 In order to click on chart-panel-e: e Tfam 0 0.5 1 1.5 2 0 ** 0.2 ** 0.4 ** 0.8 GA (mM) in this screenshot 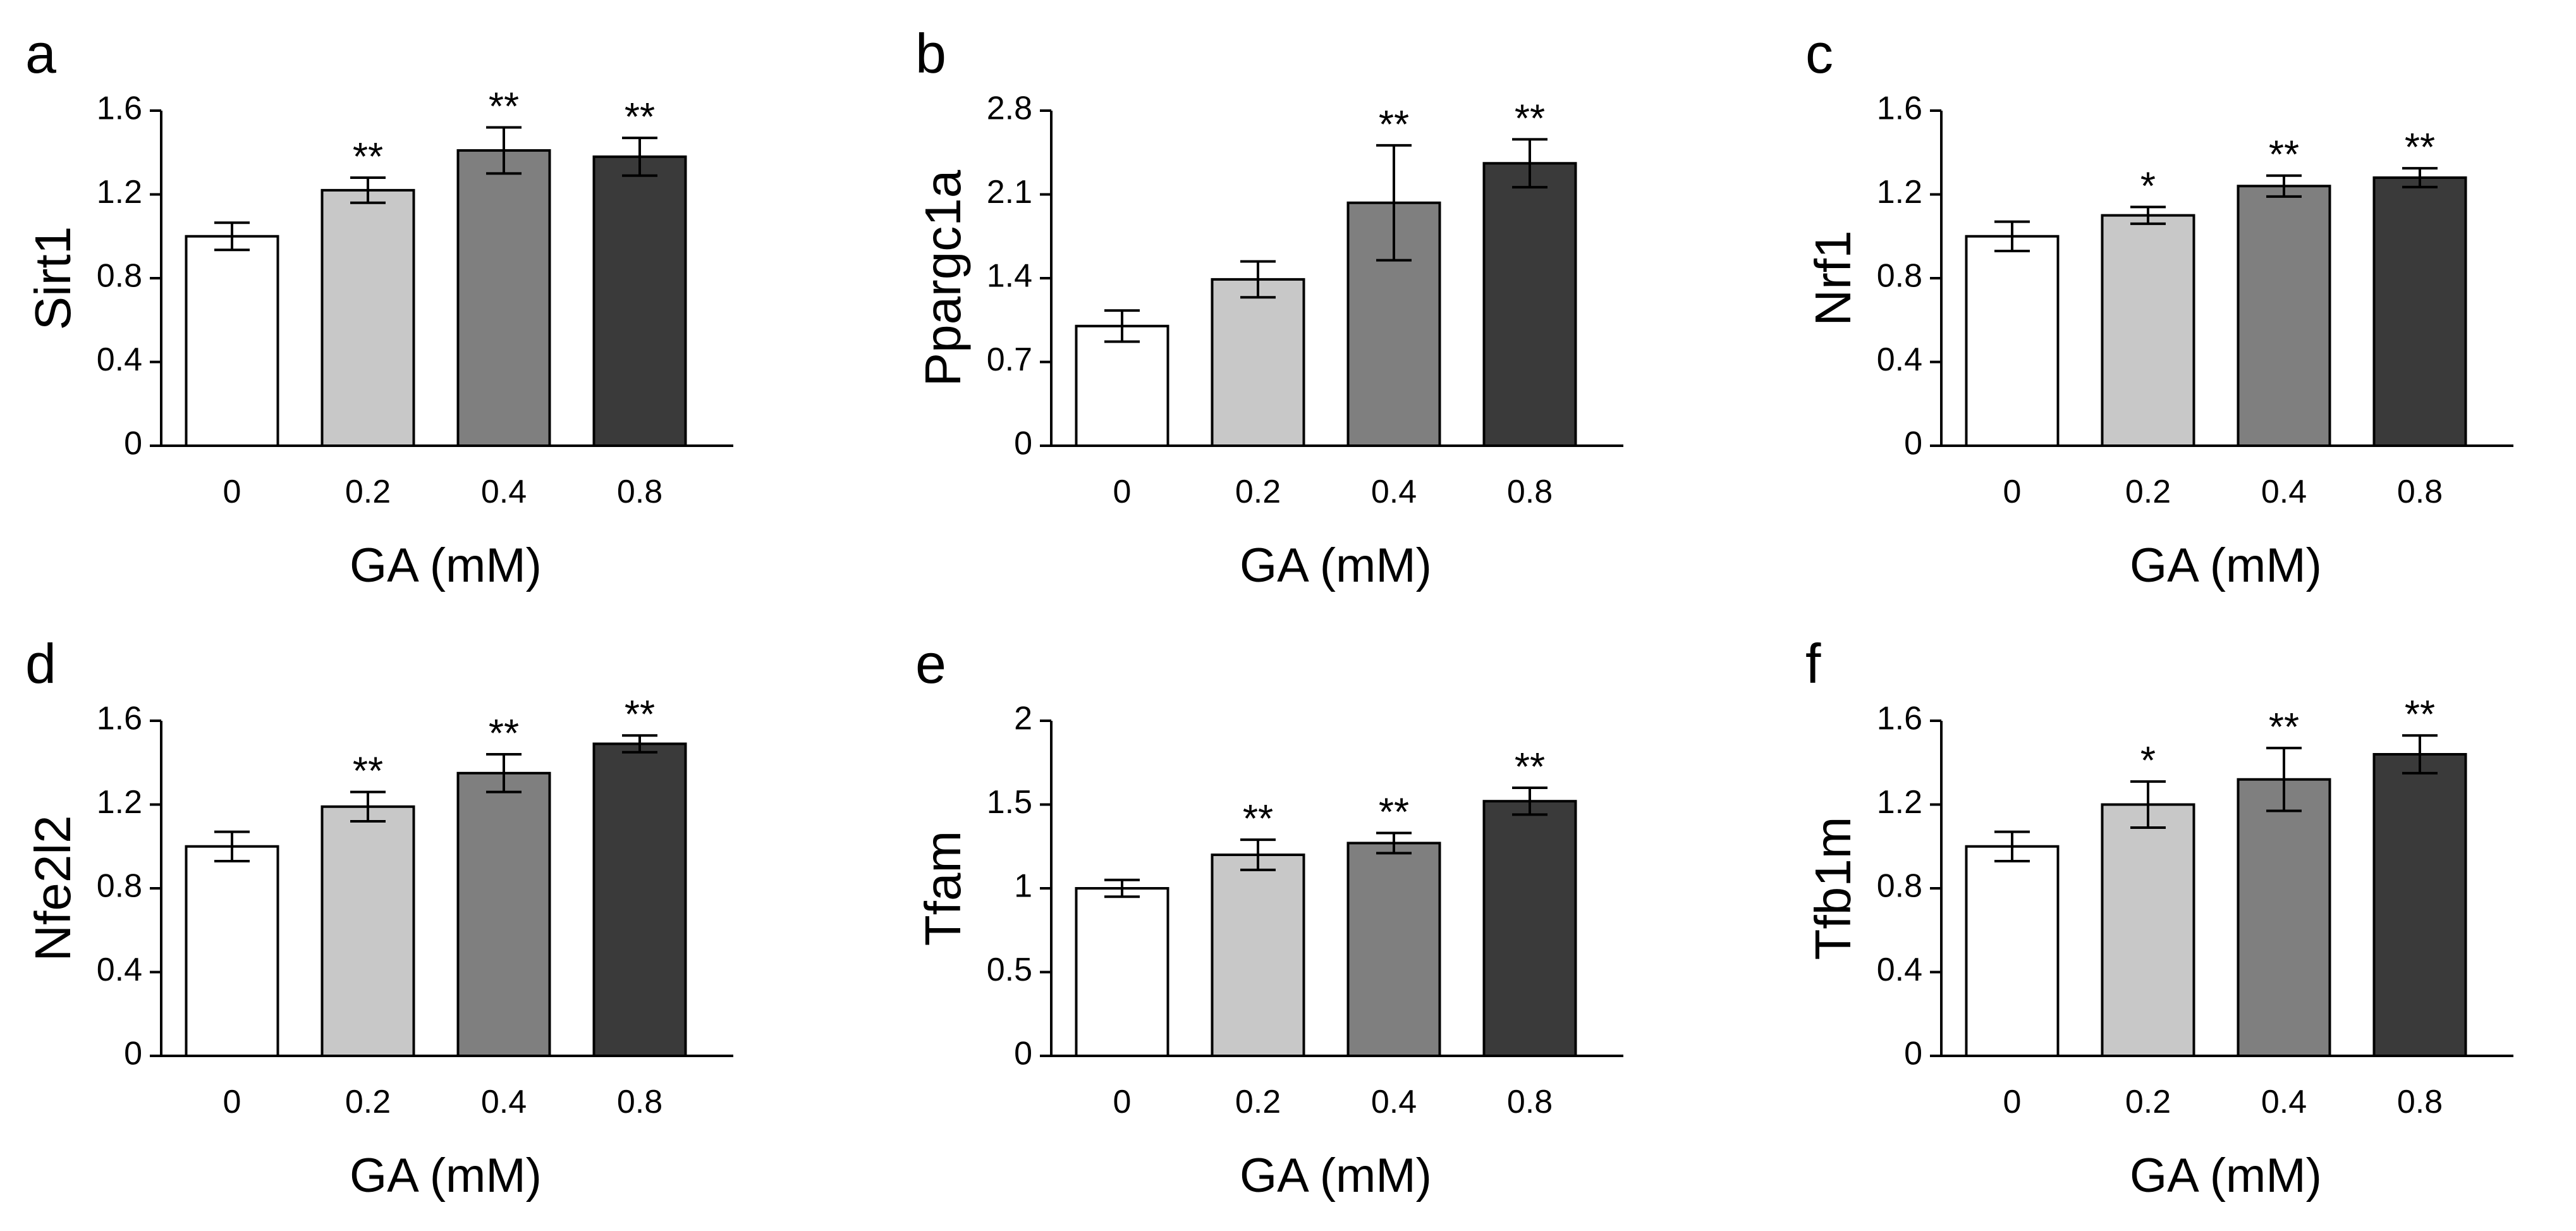, I will do `click(1269, 917)`.